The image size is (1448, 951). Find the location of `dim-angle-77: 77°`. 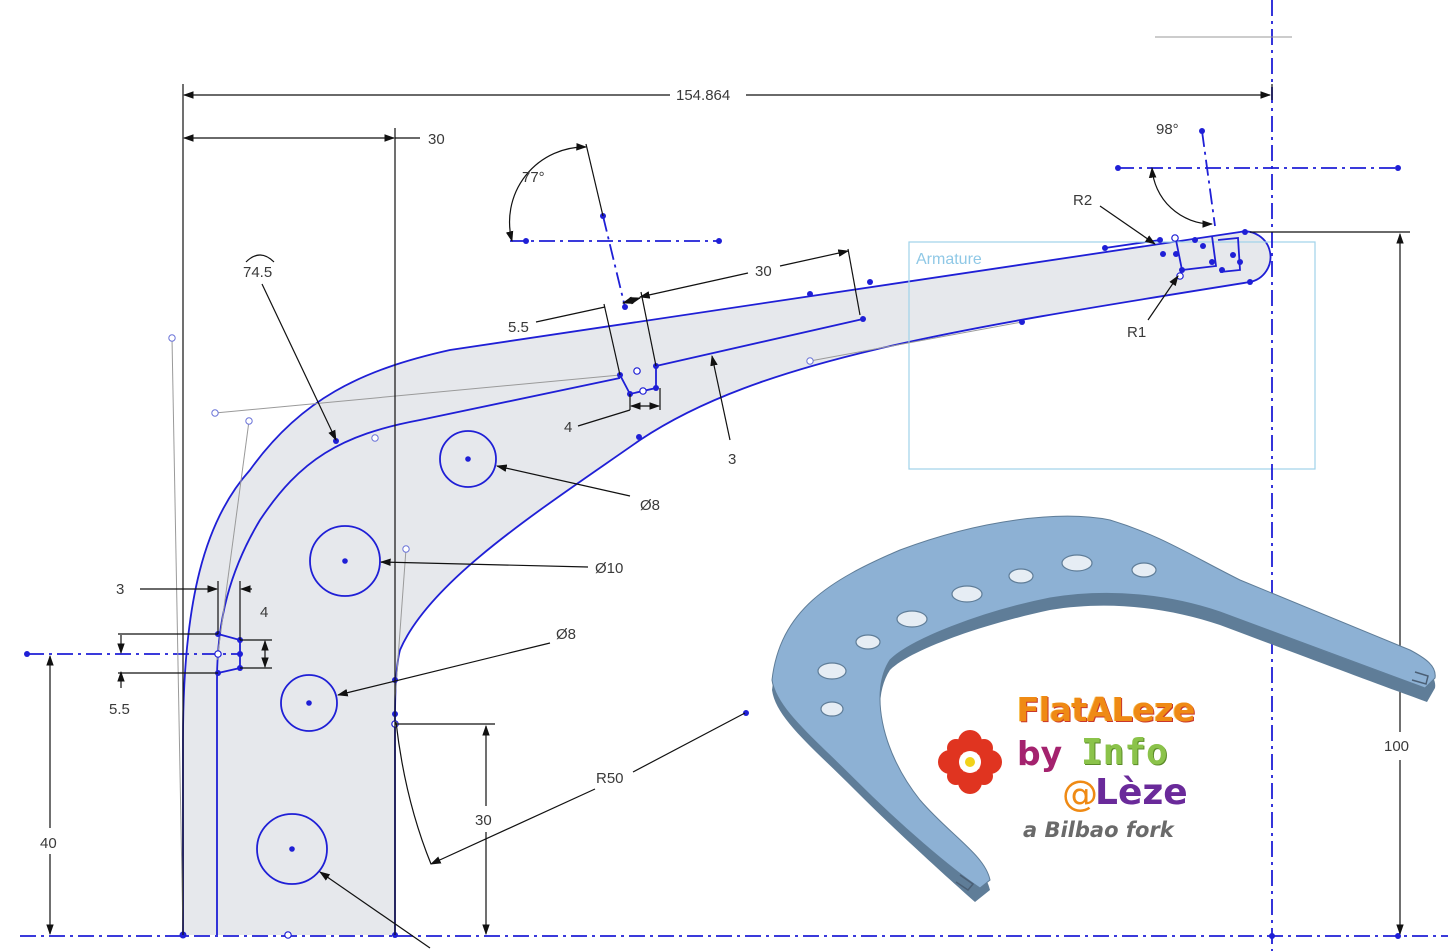

dim-angle-77: 77° is located at coordinates (533, 177).